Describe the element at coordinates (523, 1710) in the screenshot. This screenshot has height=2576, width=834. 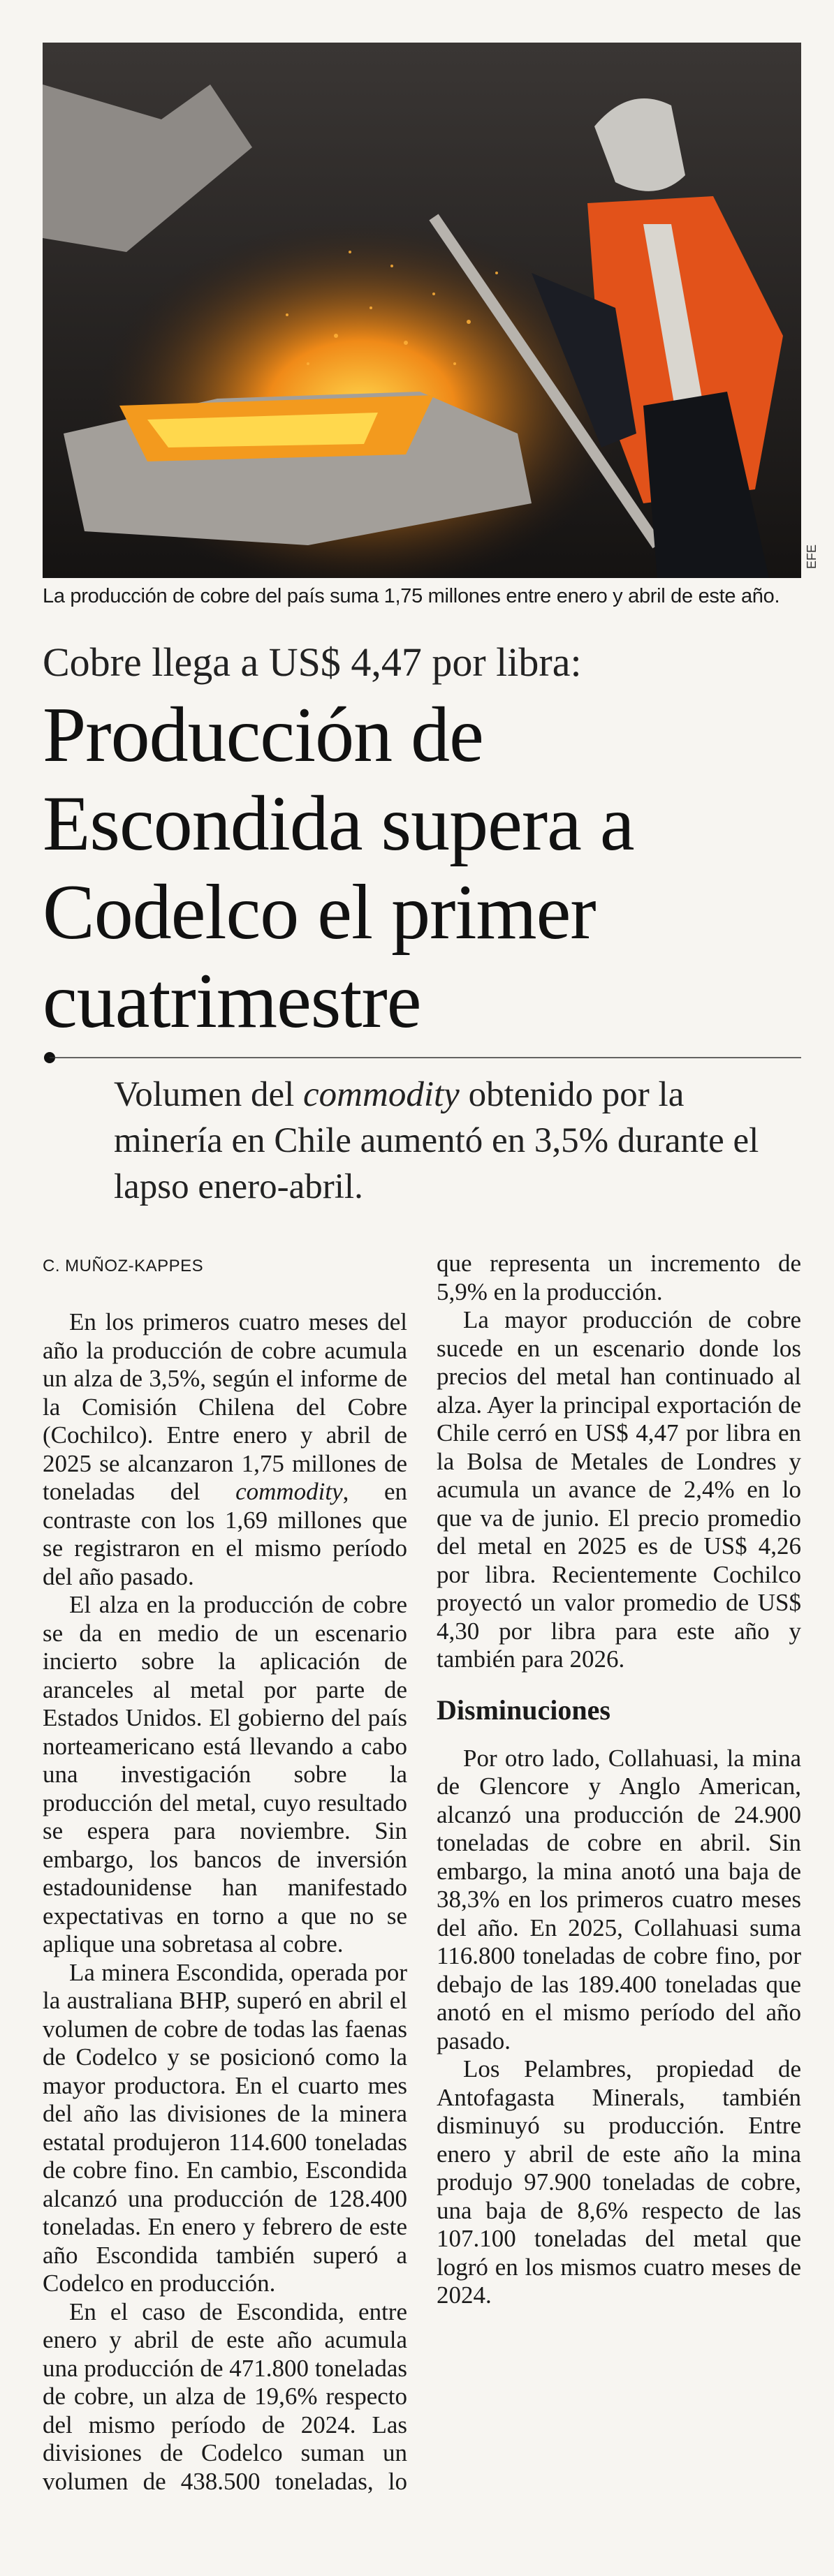
I see `section-heading: Disminuciones` at that location.